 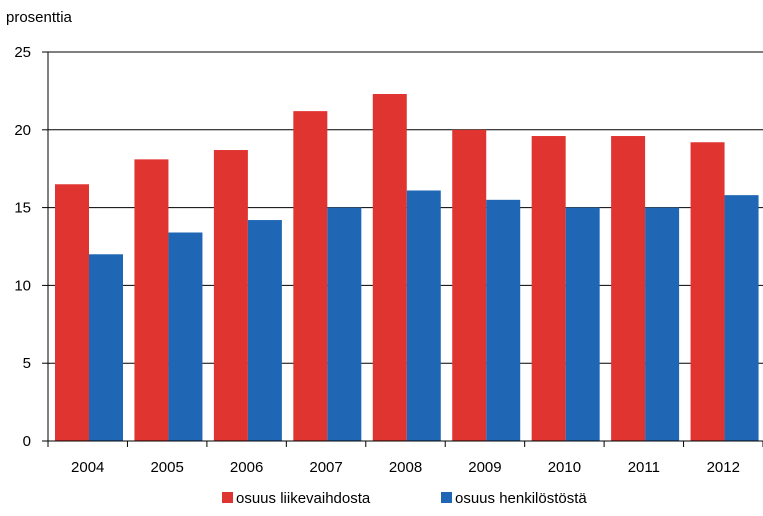 I want to click on x-tick-label: 2006, so click(x=246, y=467).